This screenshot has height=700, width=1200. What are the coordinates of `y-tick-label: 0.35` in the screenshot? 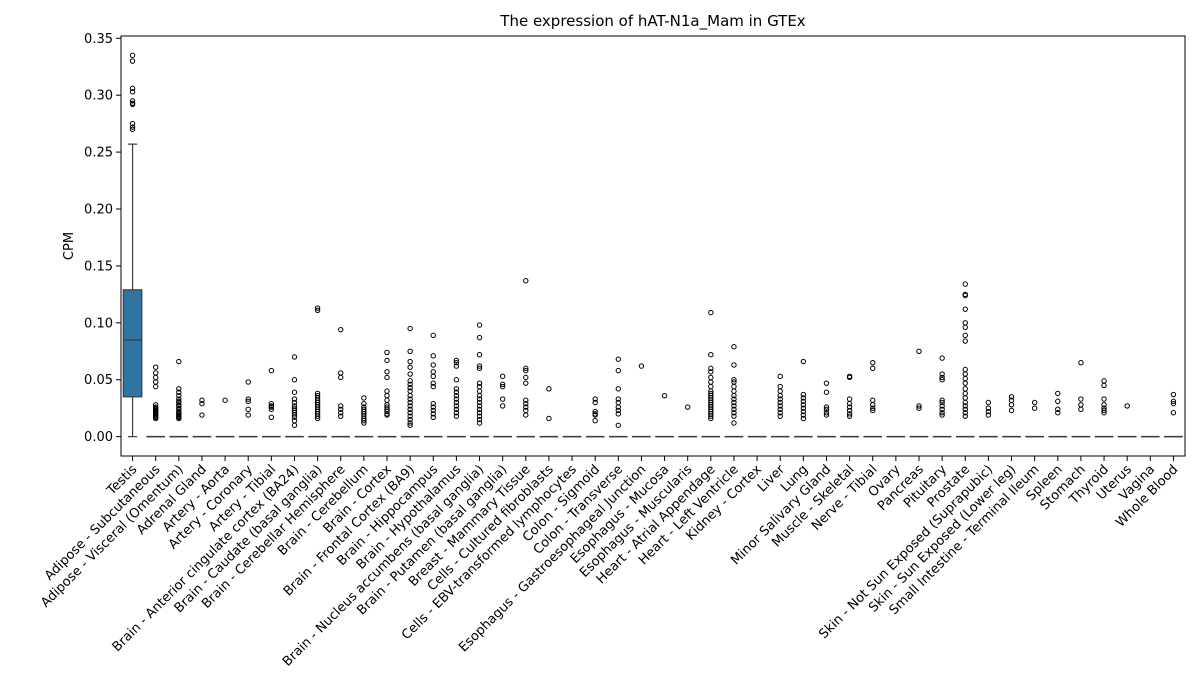 It's located at (98, 39).